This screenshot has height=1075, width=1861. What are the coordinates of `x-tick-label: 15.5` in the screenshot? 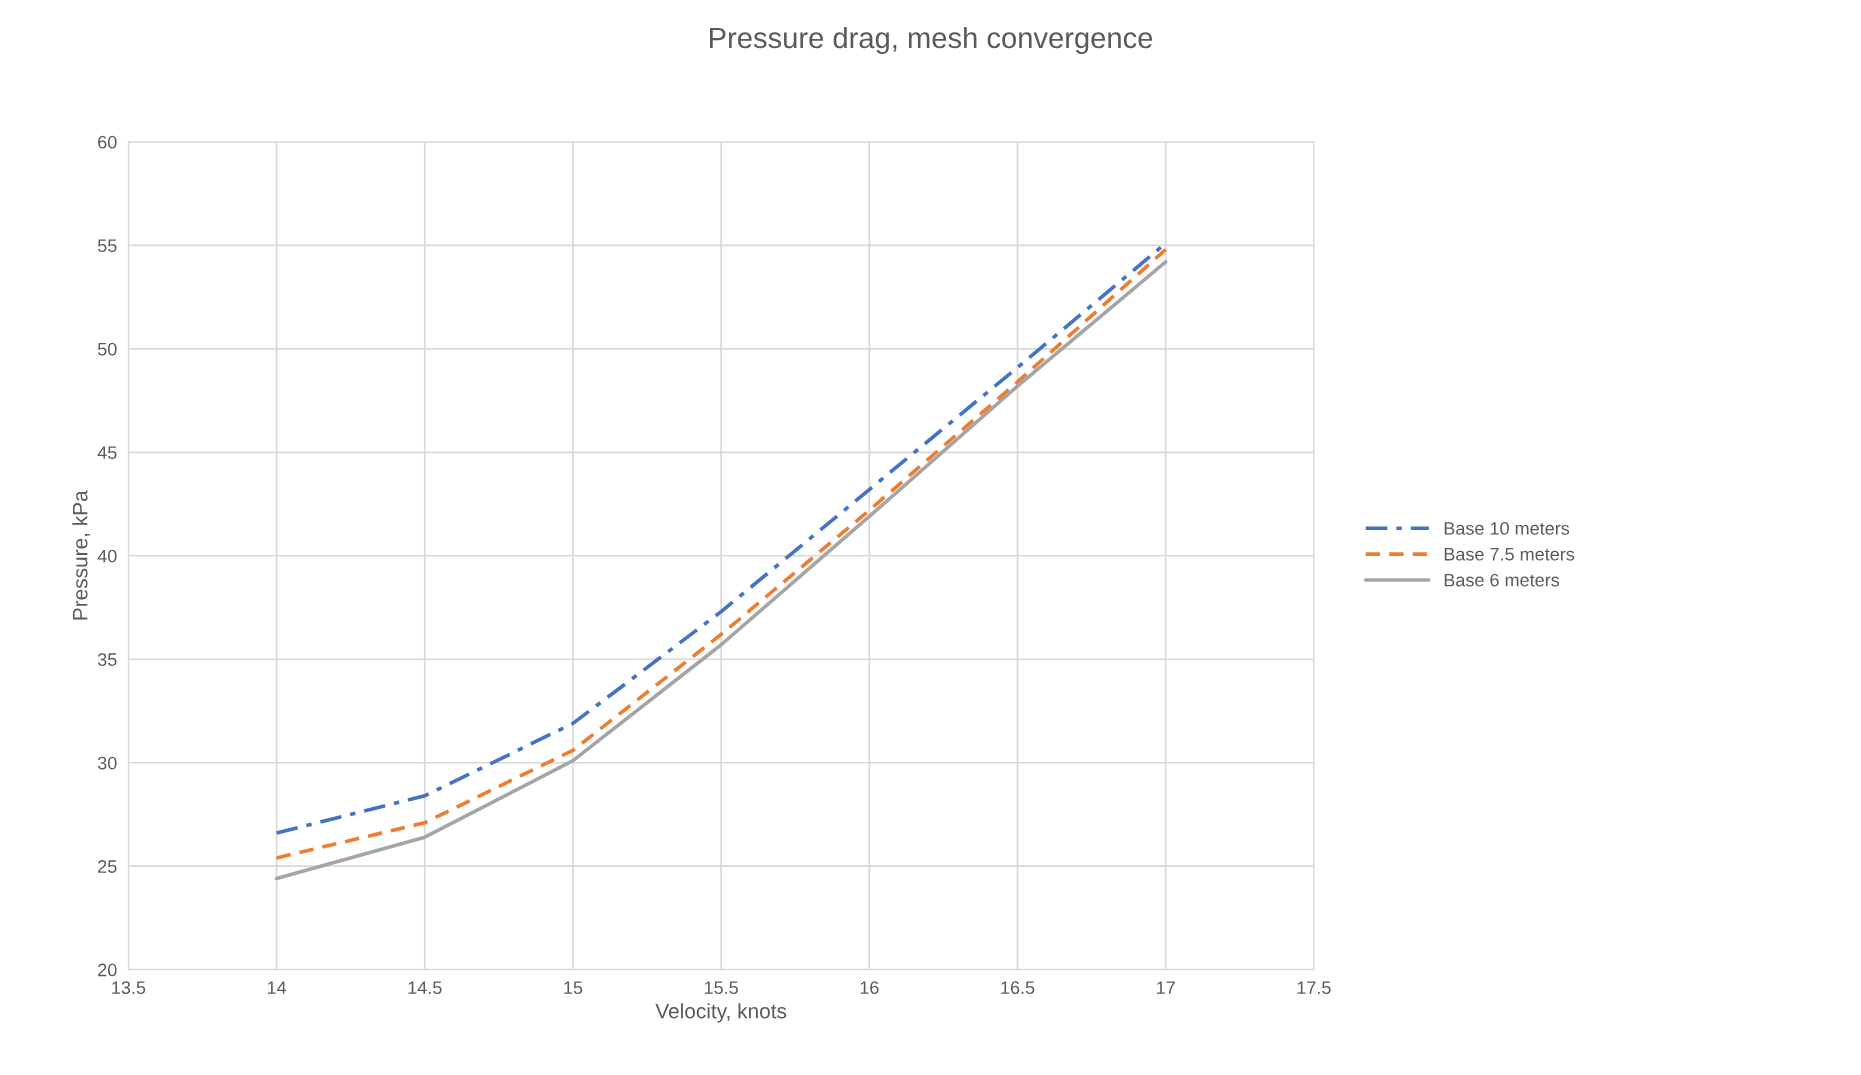 It's located at (721, 988).